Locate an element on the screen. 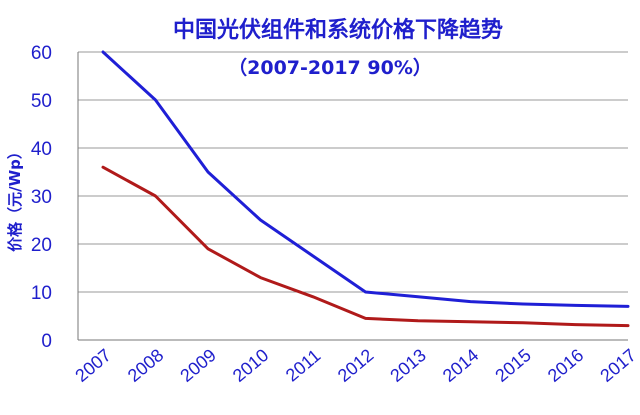 This screenshot has height=415, width=640. y-tick-label: 10 is located at coordinates (41, 293).